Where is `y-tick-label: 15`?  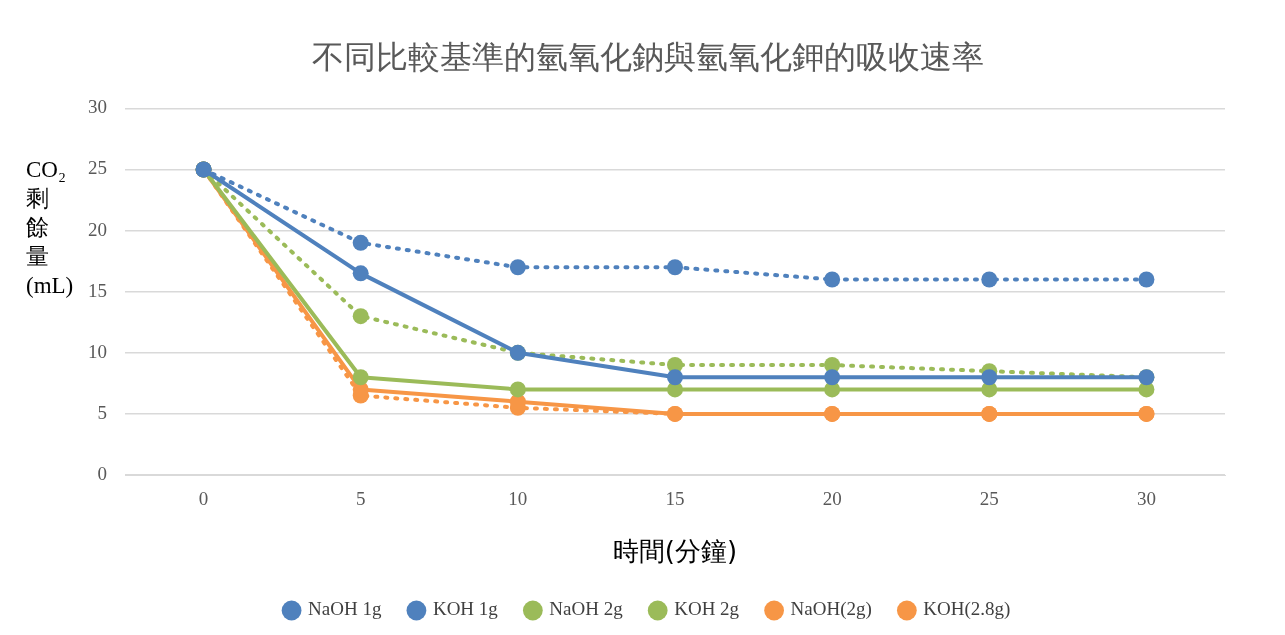 y-tick-label: 15 is located at coordinates (97, 290).